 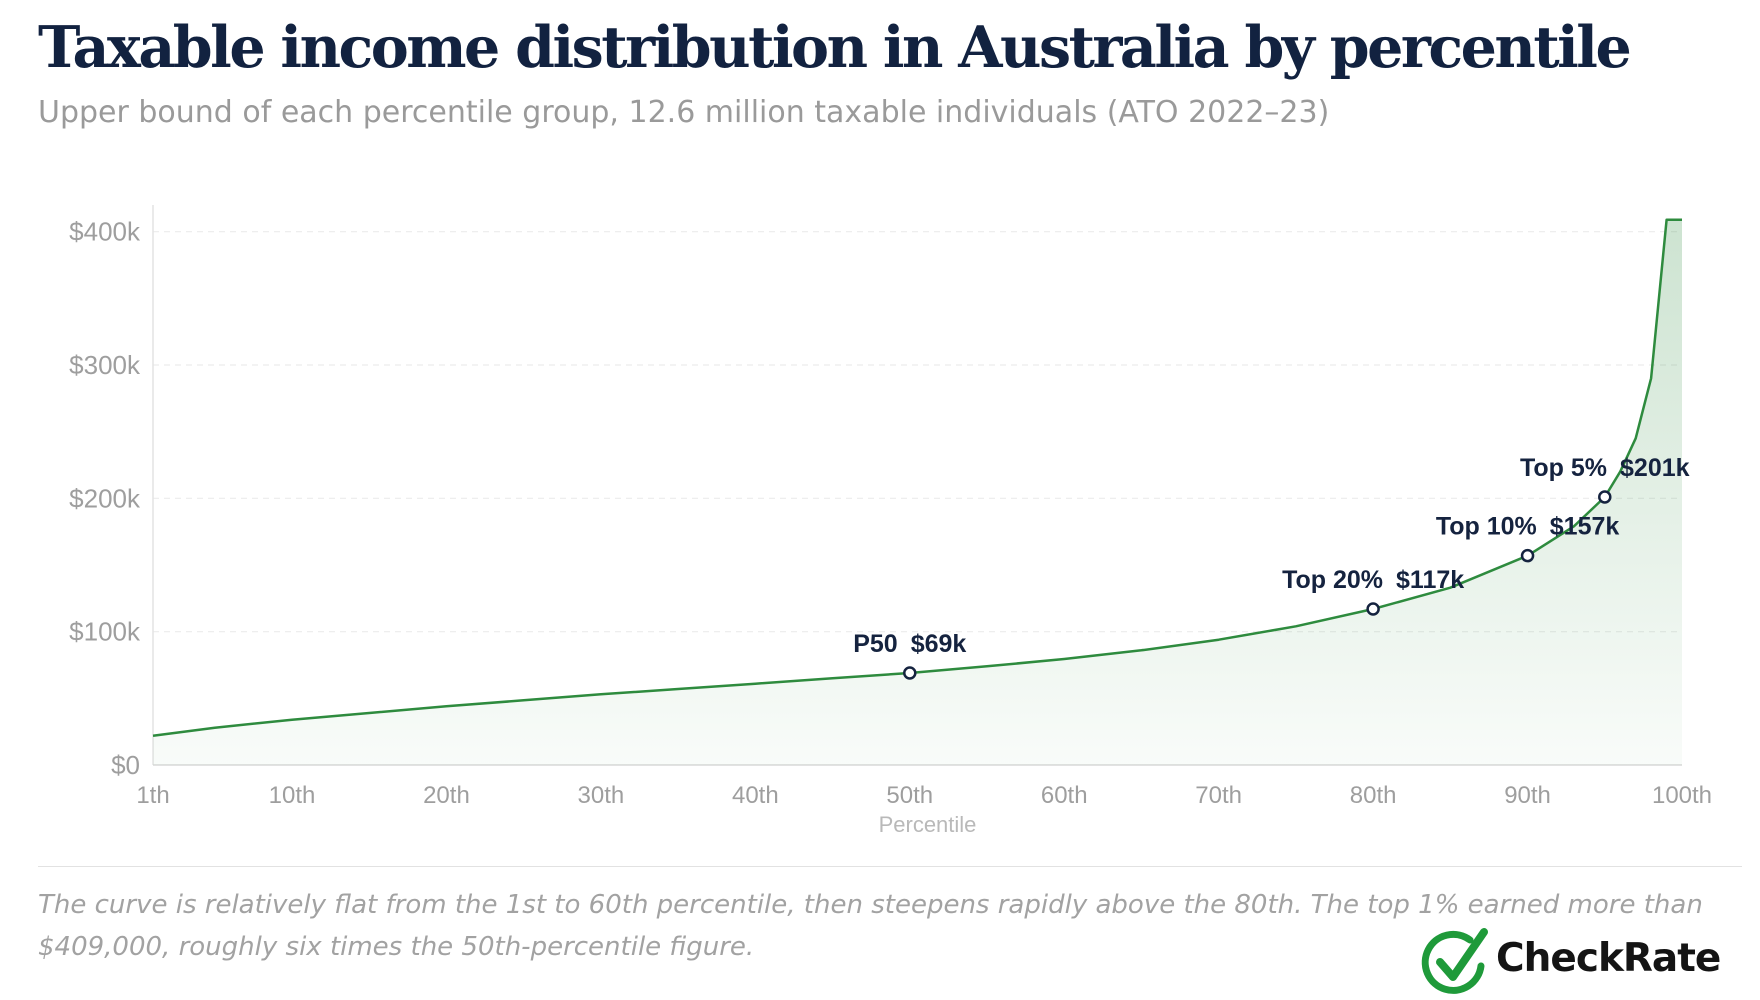 What do you see at coordinates (875, 644) in the screenshot?
I see `annotation-name: P50` at bounding box center [875, 644].